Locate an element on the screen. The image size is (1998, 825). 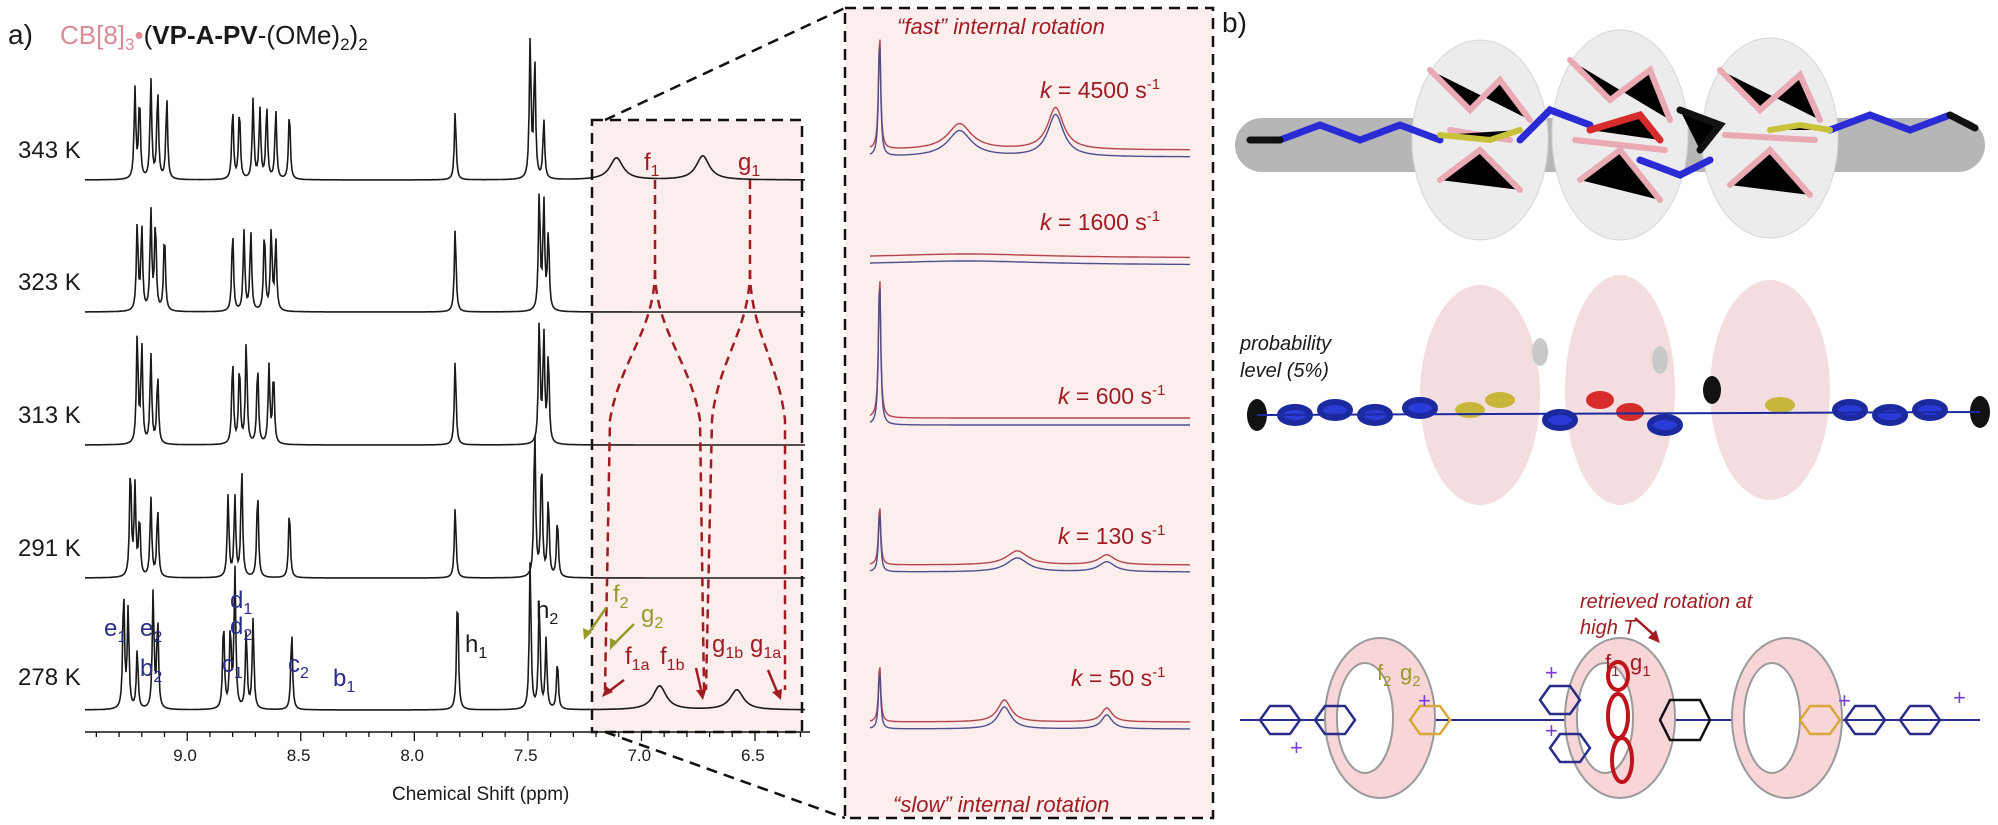
scheme-f1: f1 is located at coordinates (1612, 665).